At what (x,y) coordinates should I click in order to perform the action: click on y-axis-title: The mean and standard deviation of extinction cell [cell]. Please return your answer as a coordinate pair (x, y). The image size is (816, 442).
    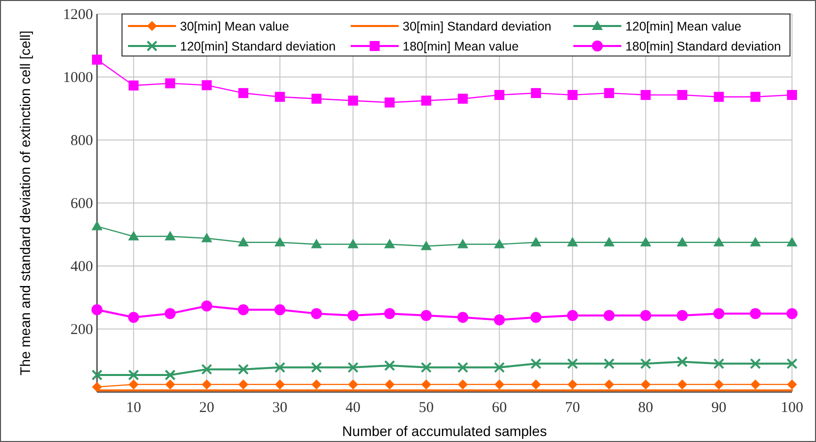
    Looking at the image, I should click on (25, 203).